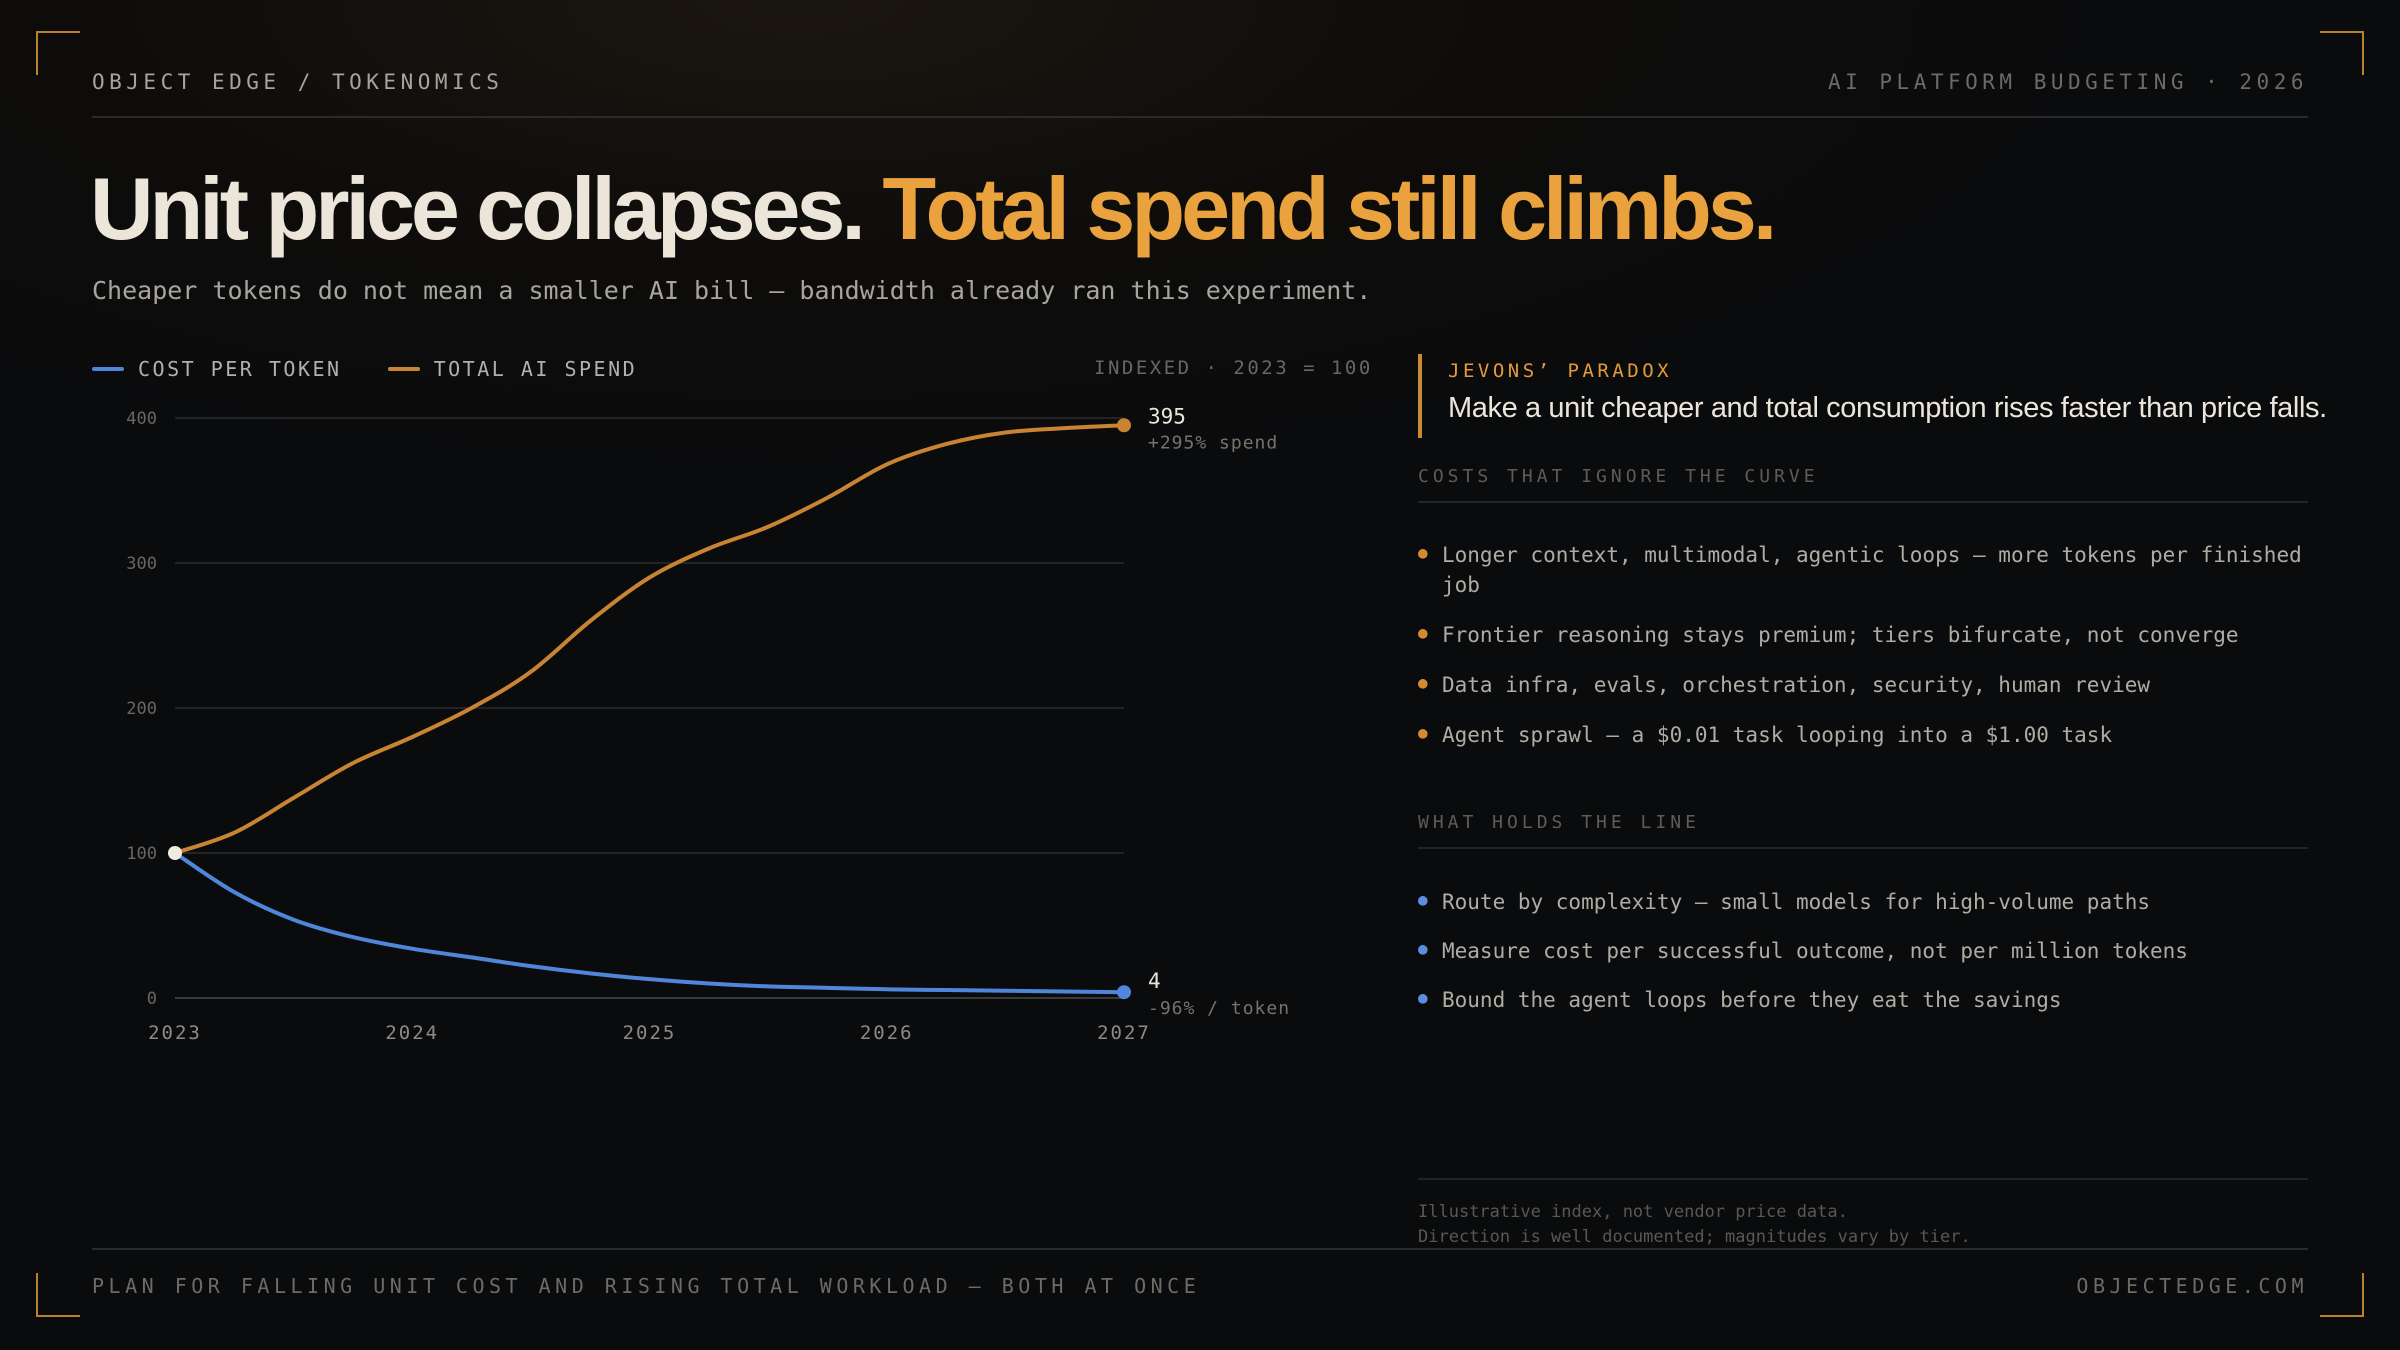 Image resolution: width=2400 pixels, height=1350 pixels. I want to click on legend-swatch-spend, so click(403, 369).